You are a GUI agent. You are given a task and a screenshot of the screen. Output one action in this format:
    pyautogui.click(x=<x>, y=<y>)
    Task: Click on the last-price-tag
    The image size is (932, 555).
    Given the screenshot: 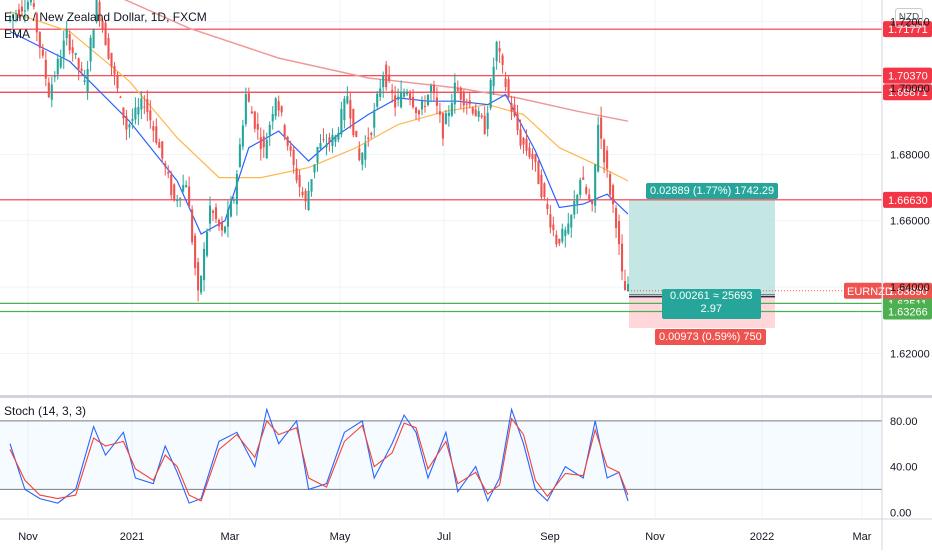 What is the action you would take?
    pyautogui.click(x=907, y=290)
    